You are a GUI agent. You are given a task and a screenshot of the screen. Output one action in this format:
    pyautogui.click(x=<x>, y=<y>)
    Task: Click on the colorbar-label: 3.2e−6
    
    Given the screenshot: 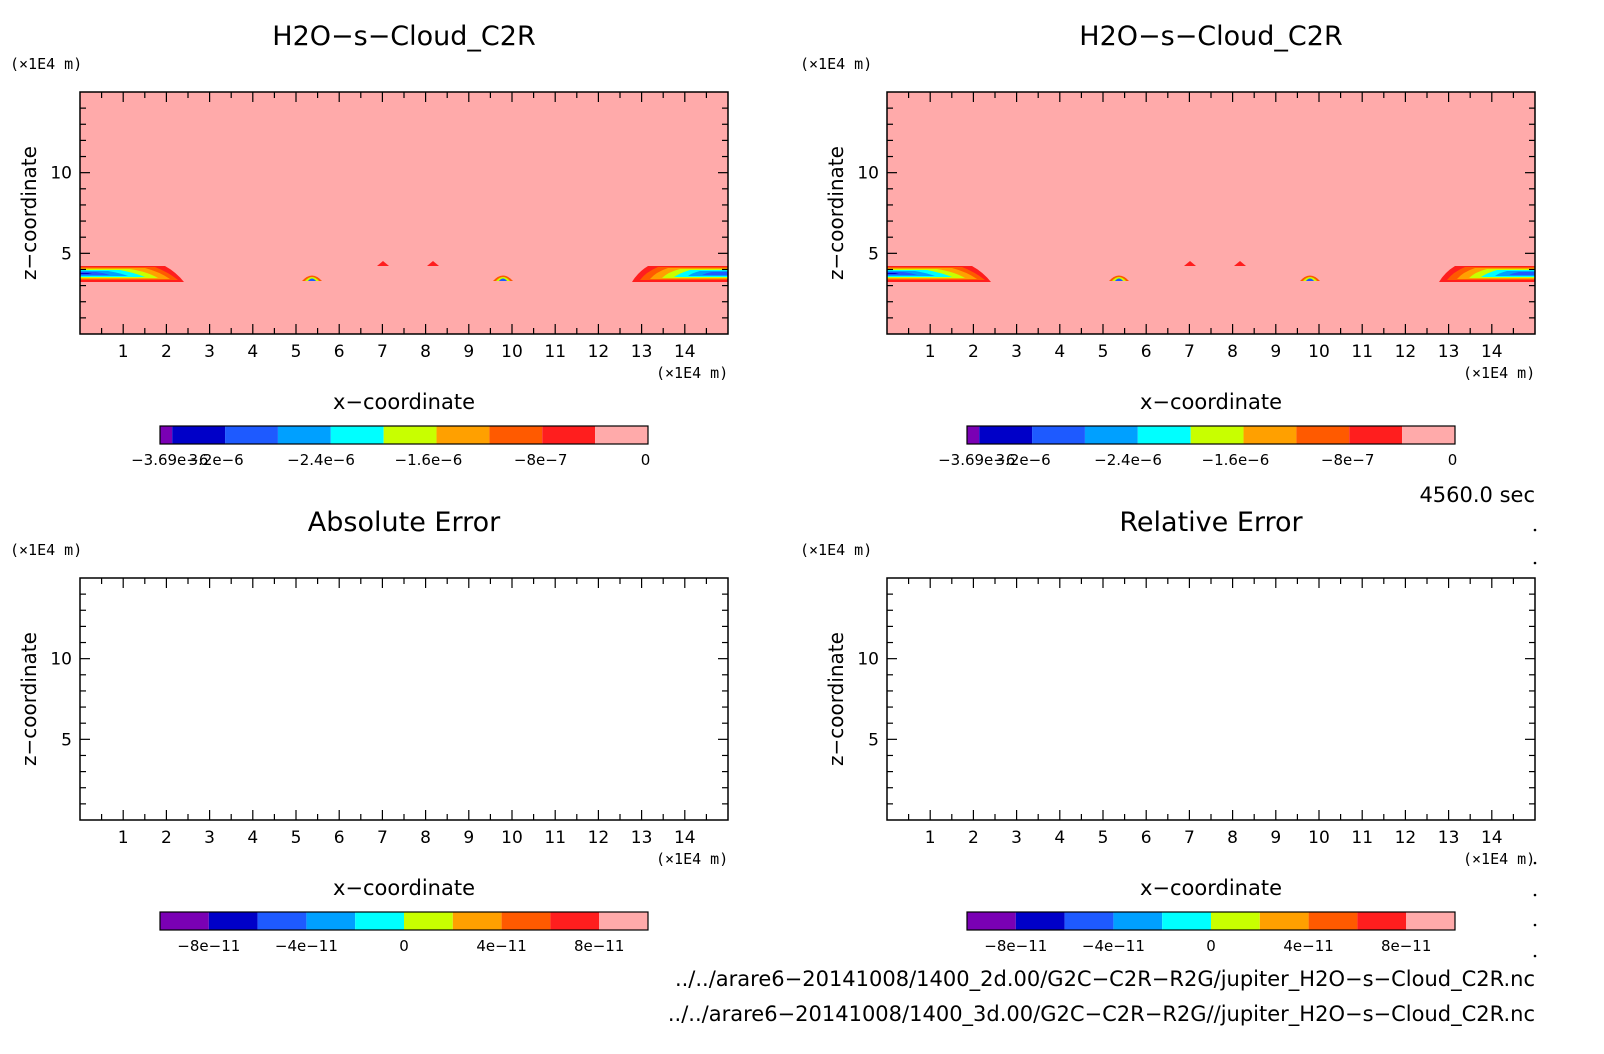 What is the action you would take?
    pyautogui.click(x=216, y=460)
    